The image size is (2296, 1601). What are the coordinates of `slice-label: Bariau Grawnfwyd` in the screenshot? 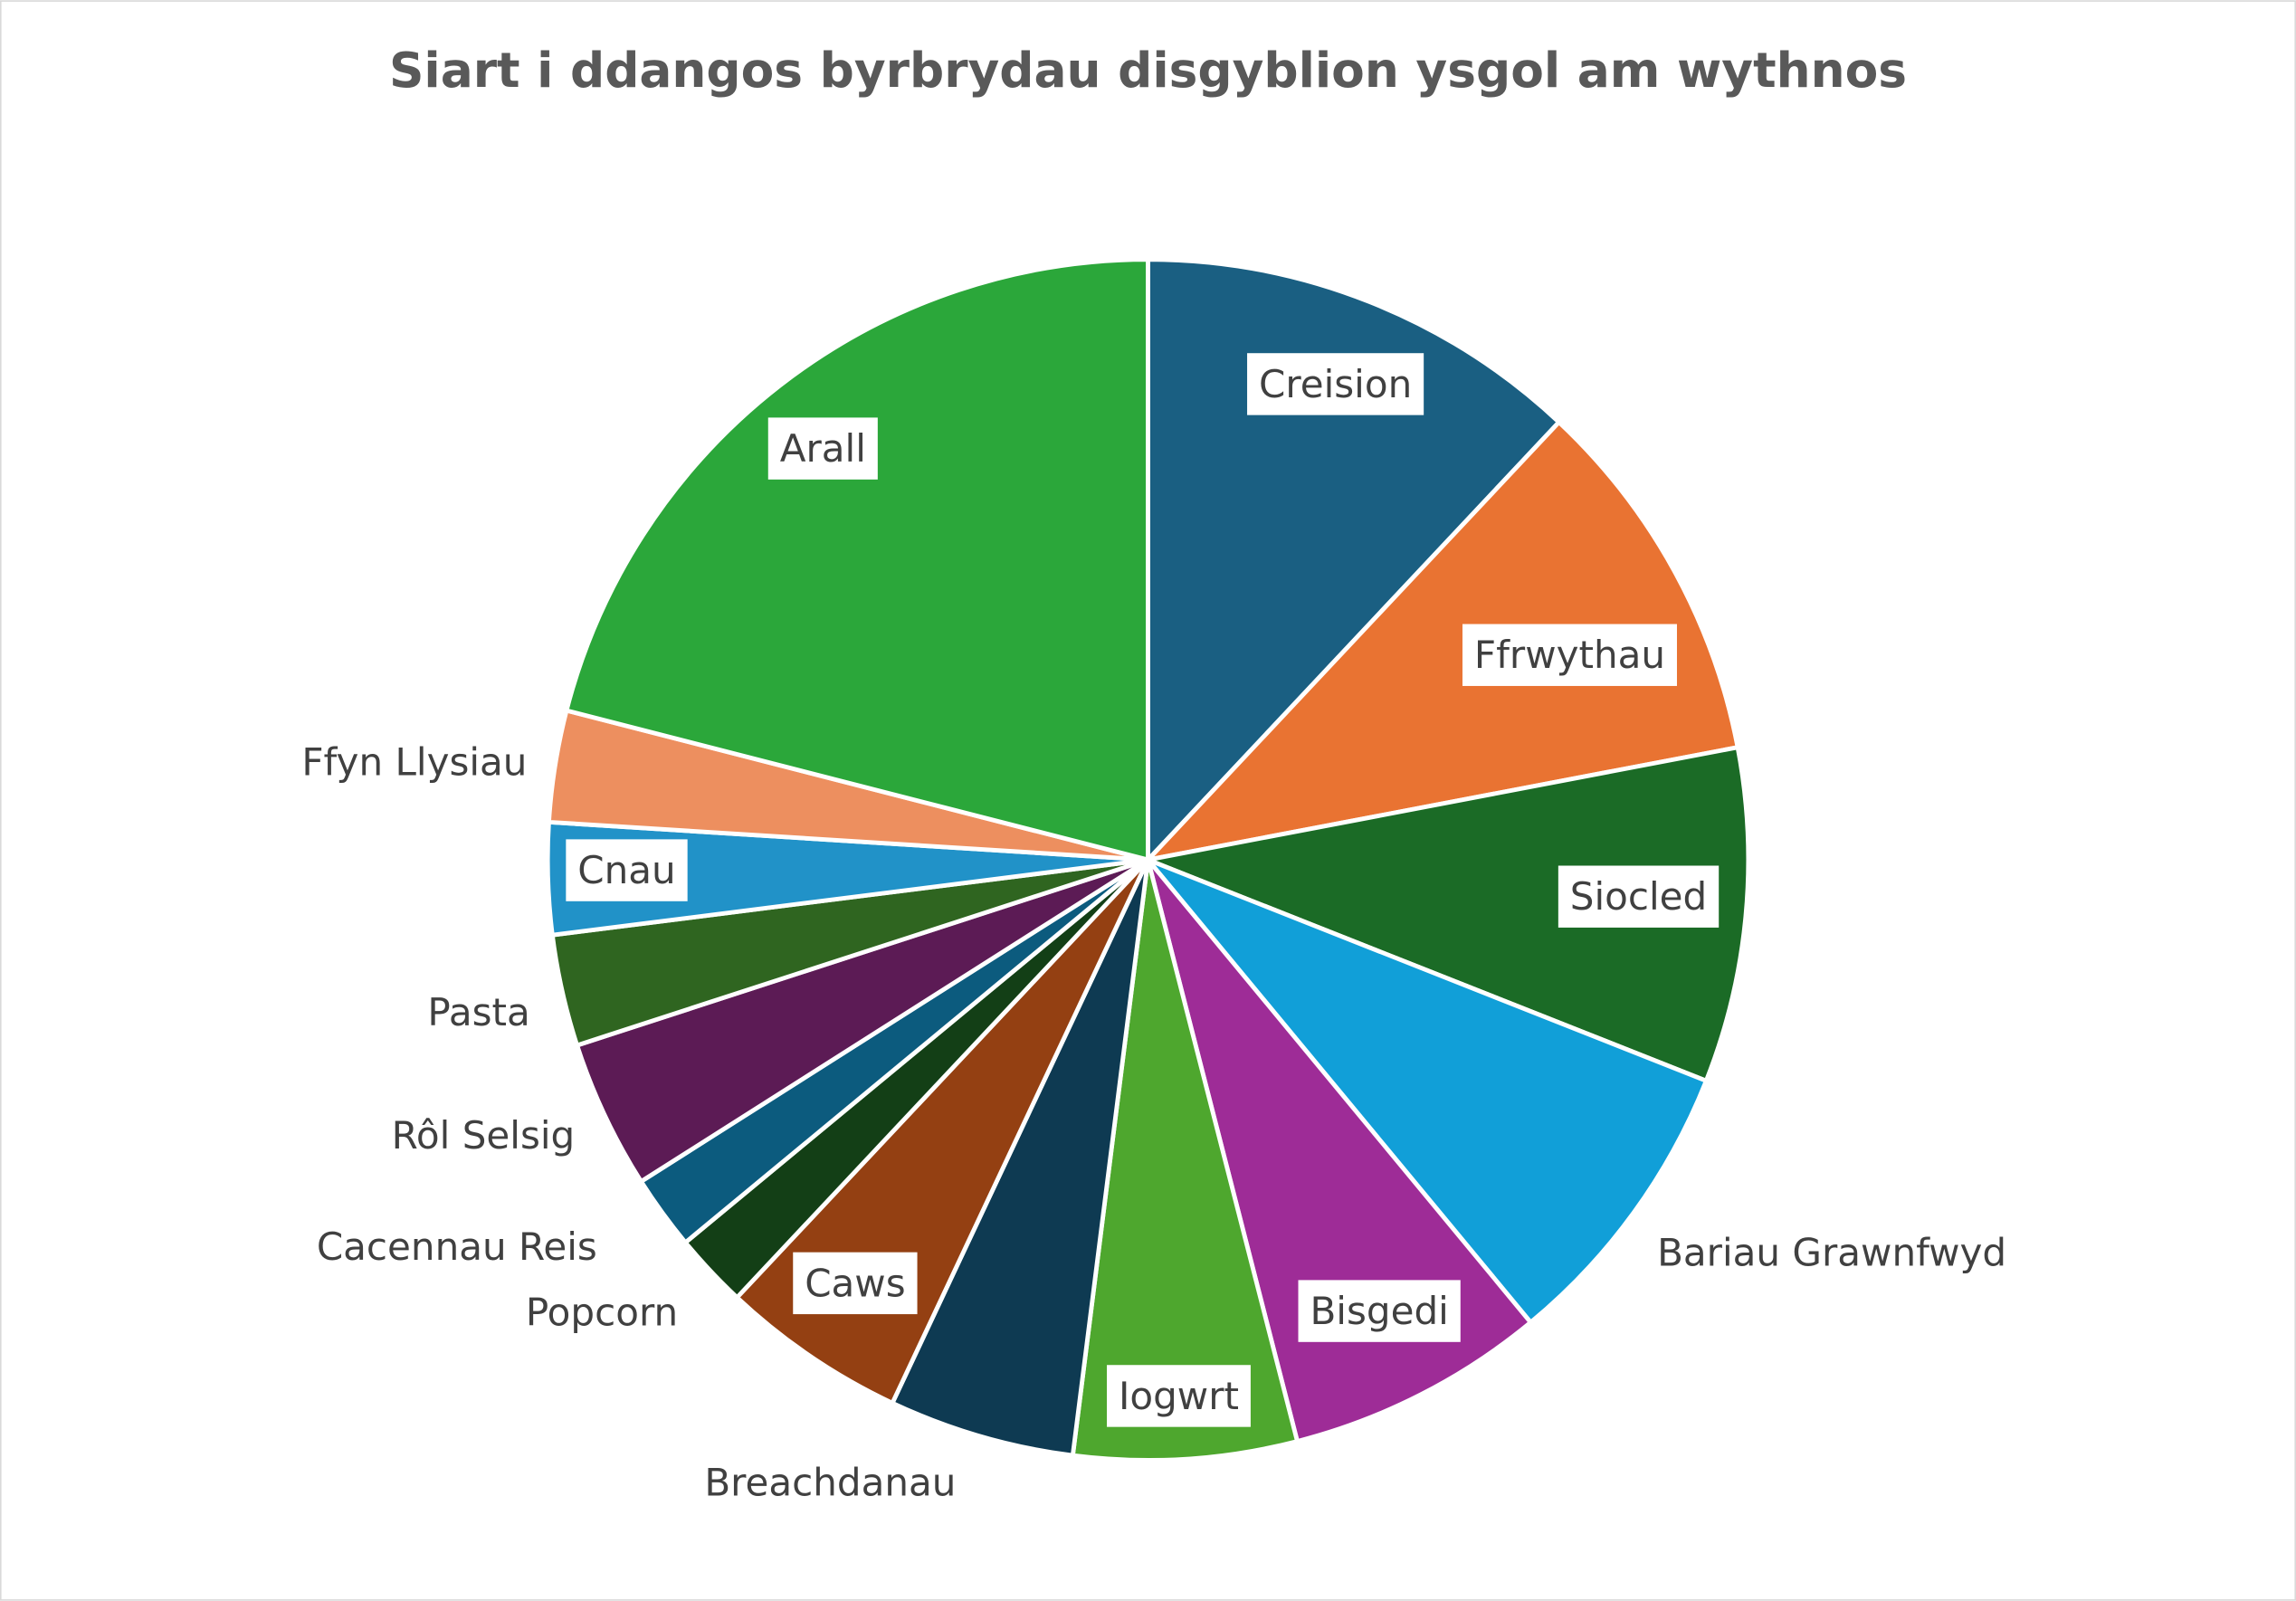 It's located at (1832, 1252).